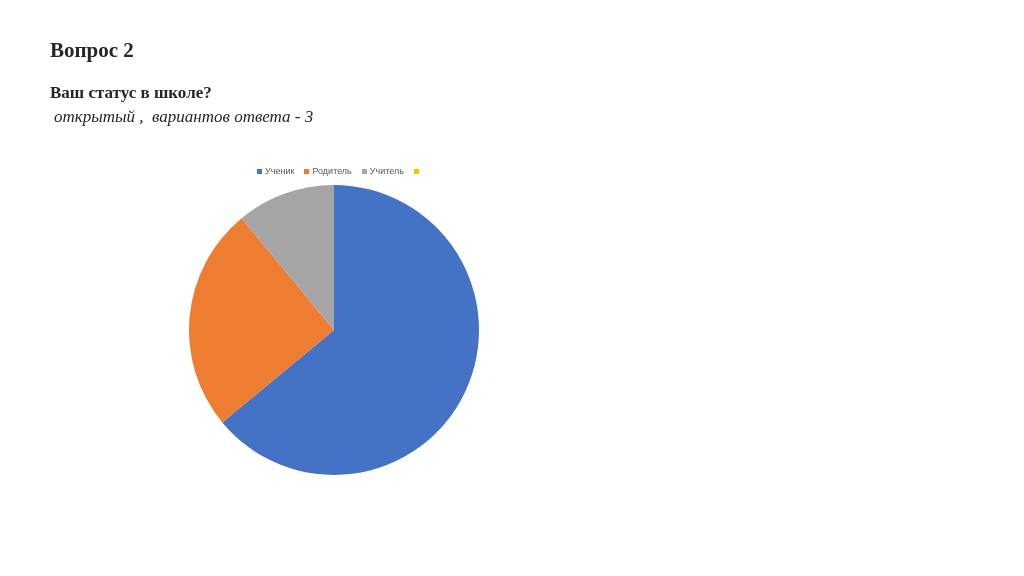  I want to click on text: открытый , вариантов ответа - 3, so click(184, 117).